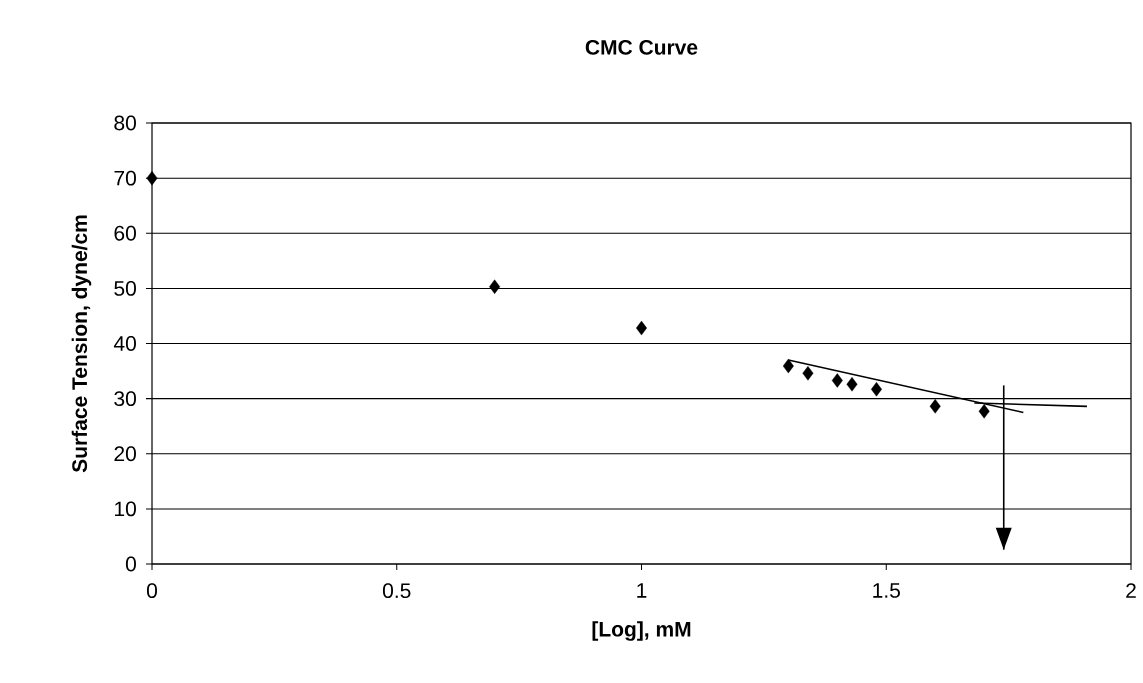 The width and height of the screenshot is (1143, 683). What do you see at coordinates (125, 178) in the screenshot?
I see `y-tick-label: 70` at bounding box center [125, 178].